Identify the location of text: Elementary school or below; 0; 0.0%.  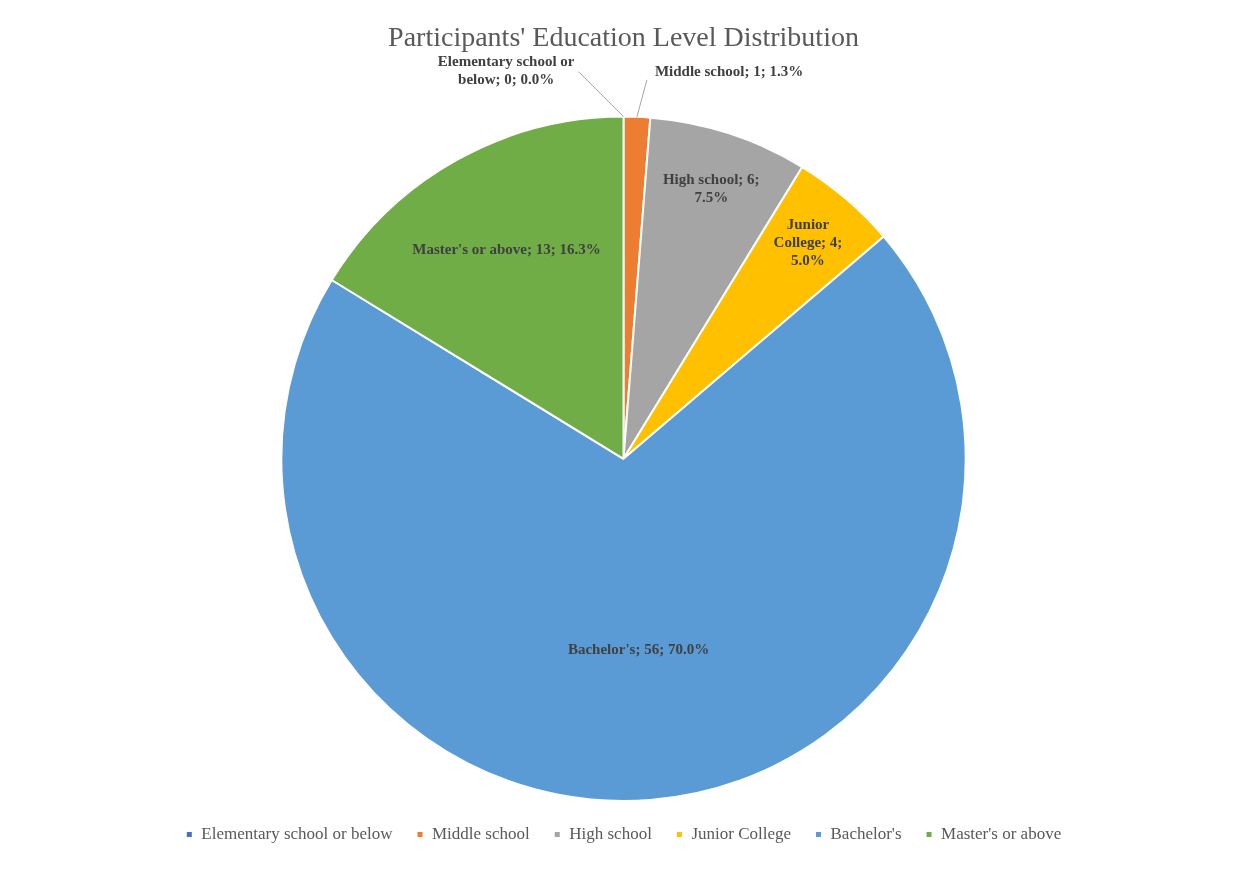
(506, 70).